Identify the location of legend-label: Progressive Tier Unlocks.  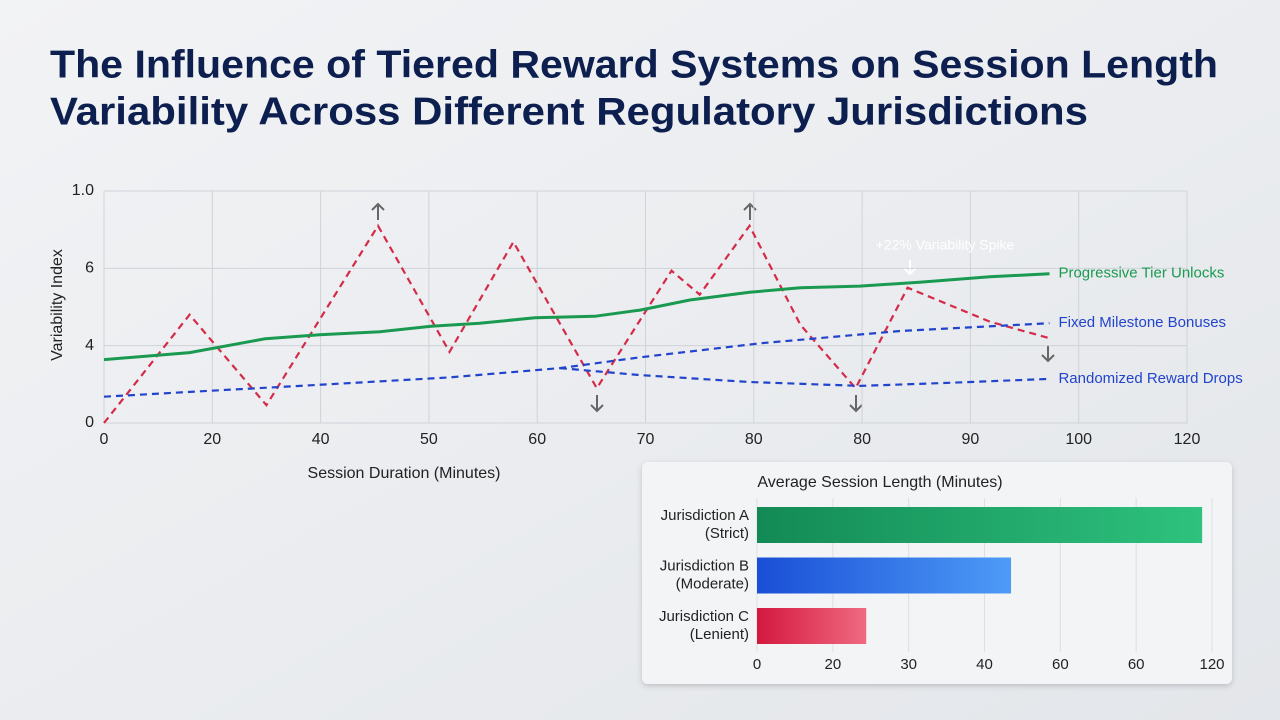
(1141, 273).